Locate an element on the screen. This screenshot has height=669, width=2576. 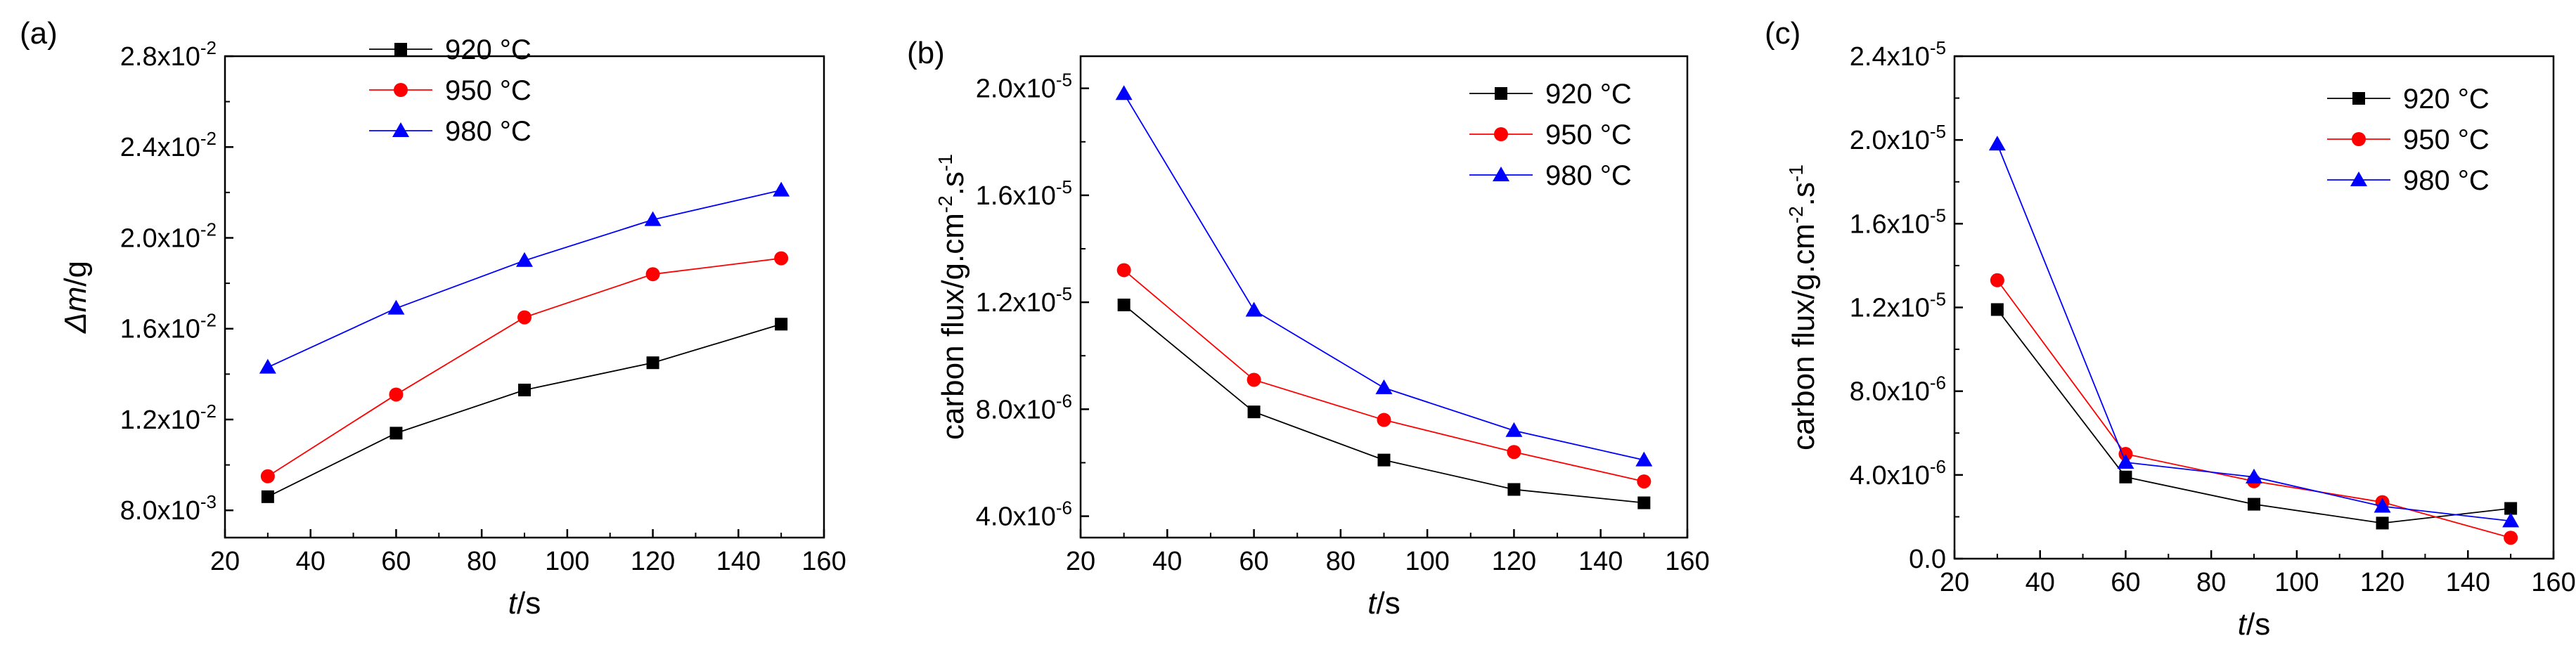
y-tick-label: 1.2x10⁻² is located at coordinates (168, 418).